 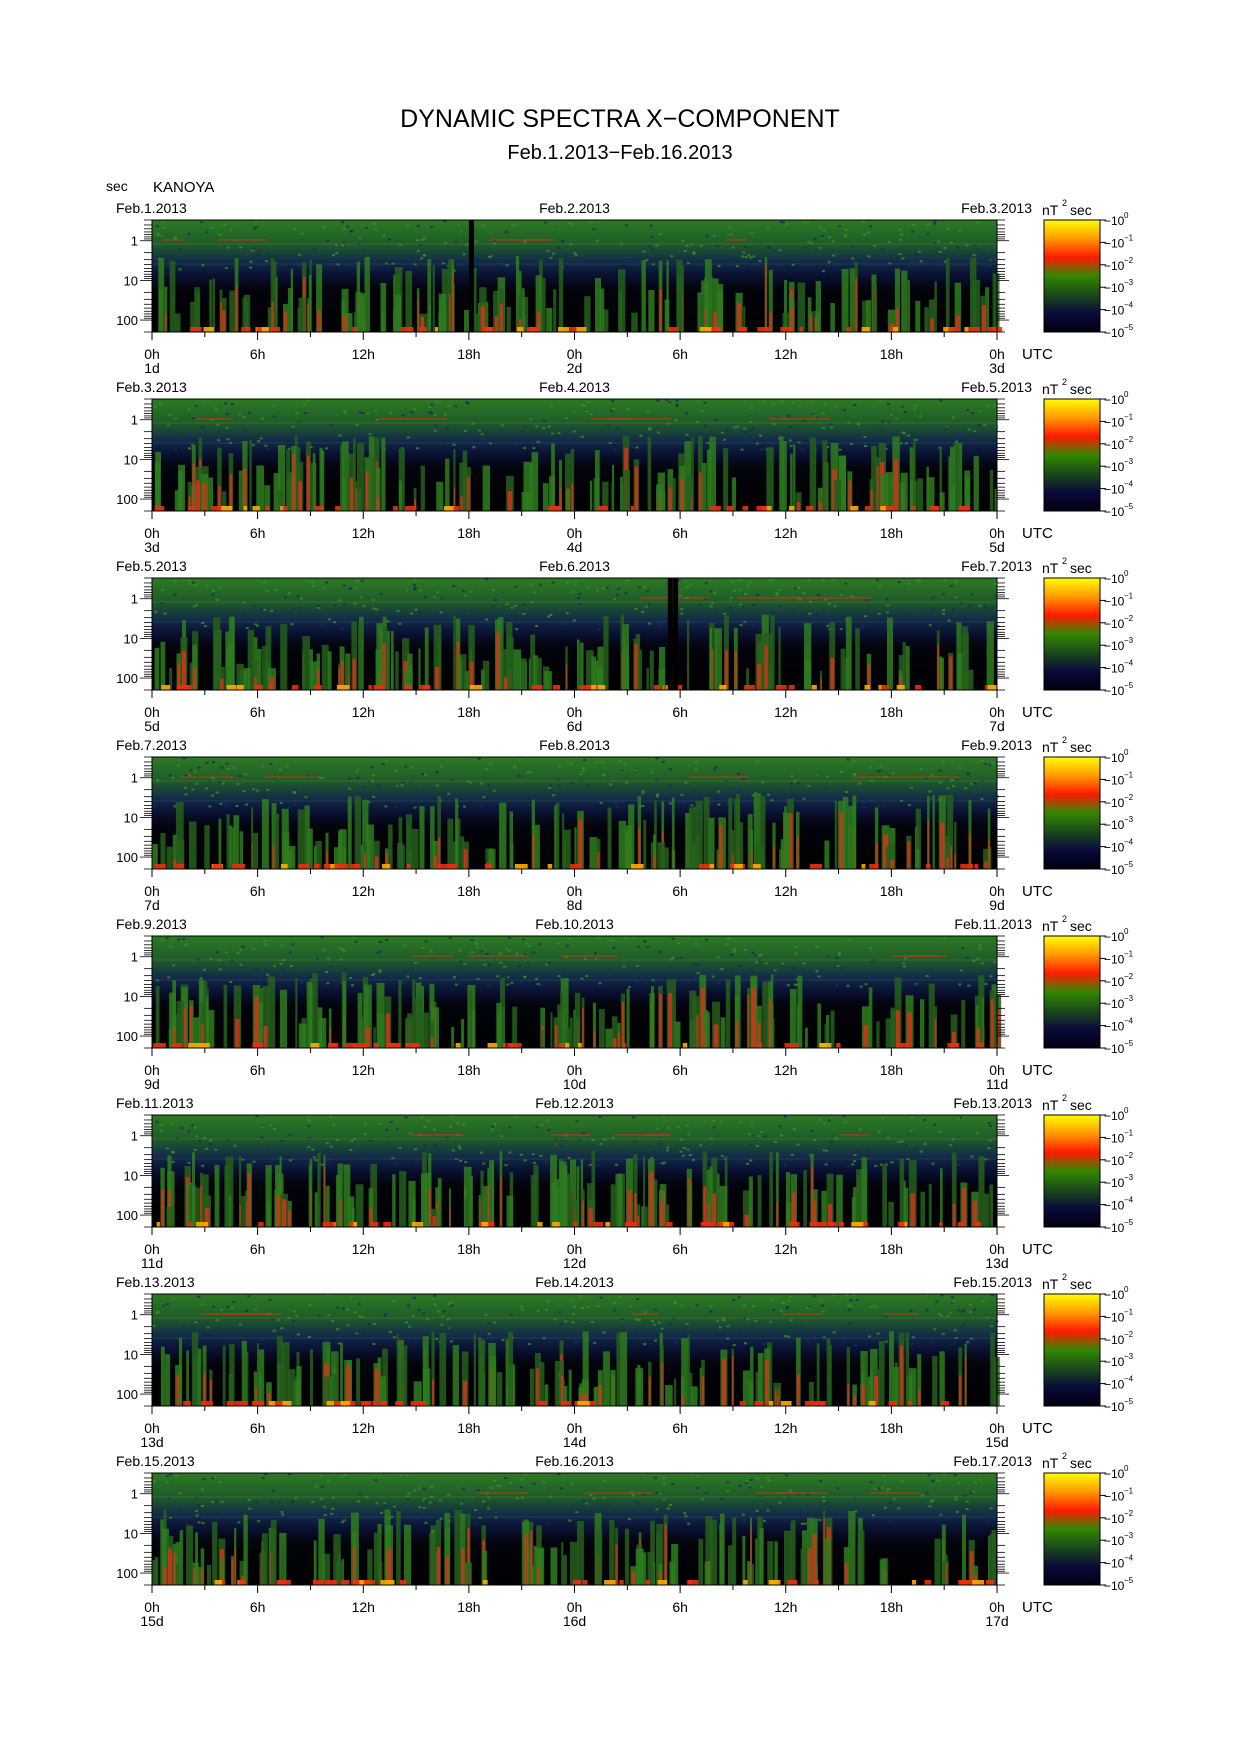 What do you see at coordinates (574, 1461) in the screenshot?
I see `panel-date-mid: Feb.16.2013` at bounding box center [574, 1461].